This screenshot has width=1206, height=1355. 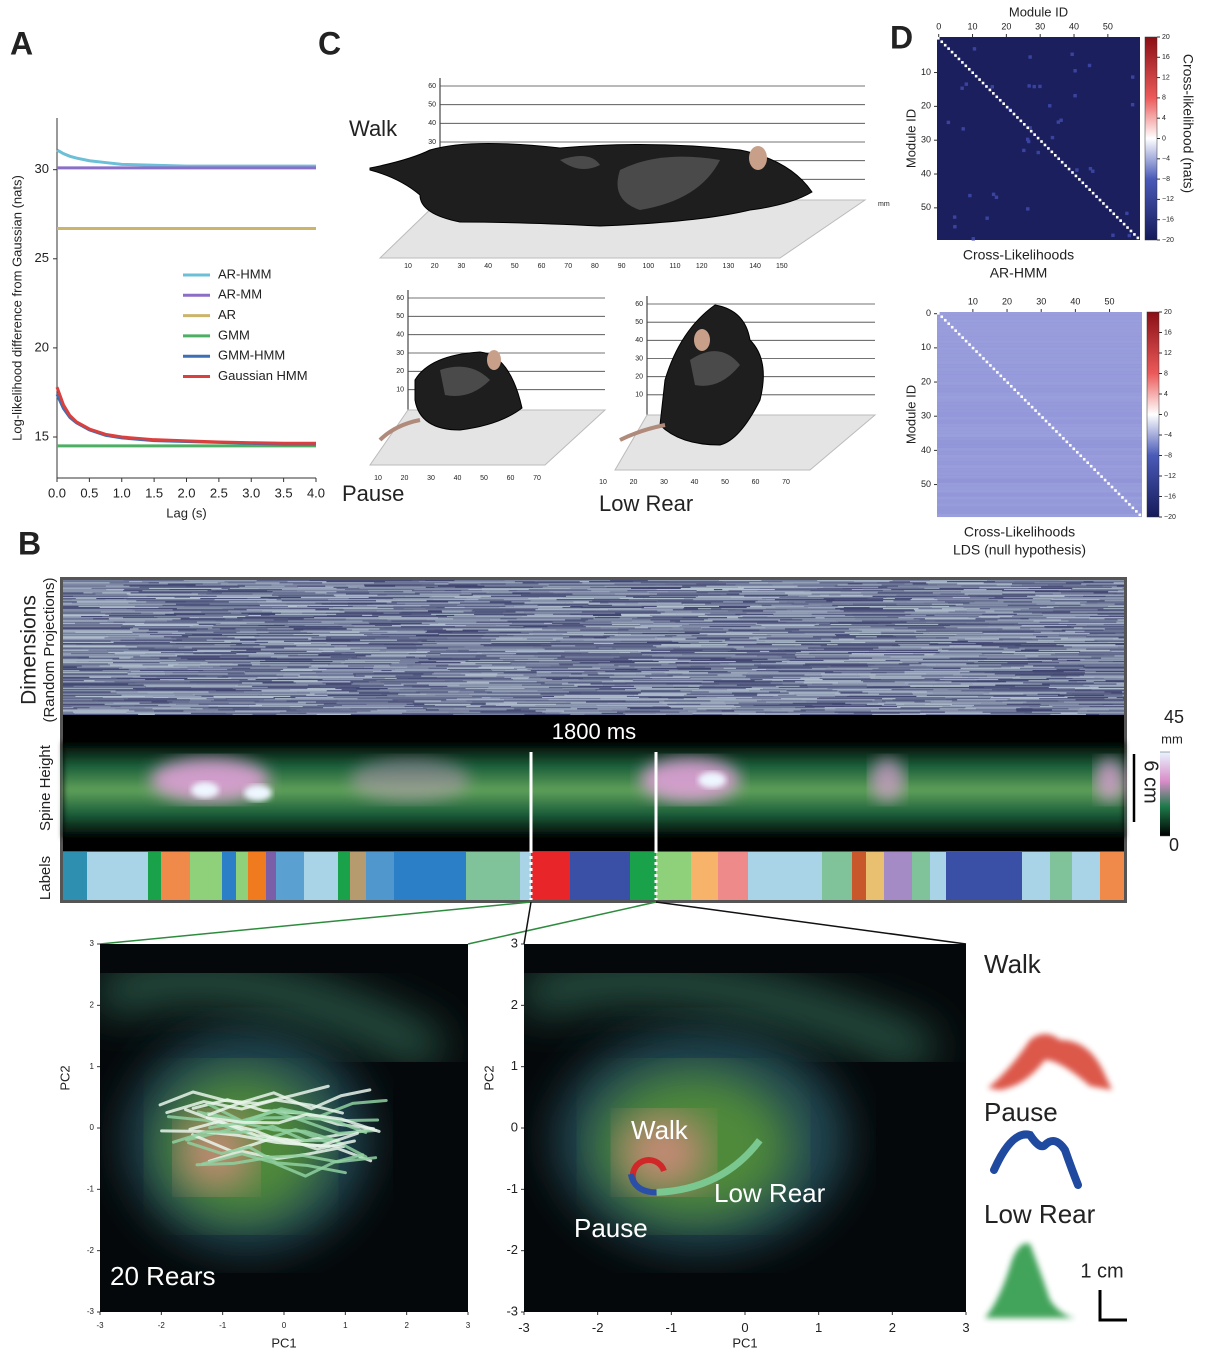 What do you see at coordinates (400, 390) in the screenshot?
I see `z-tick-label: 10` at bounding box center [400, 390].